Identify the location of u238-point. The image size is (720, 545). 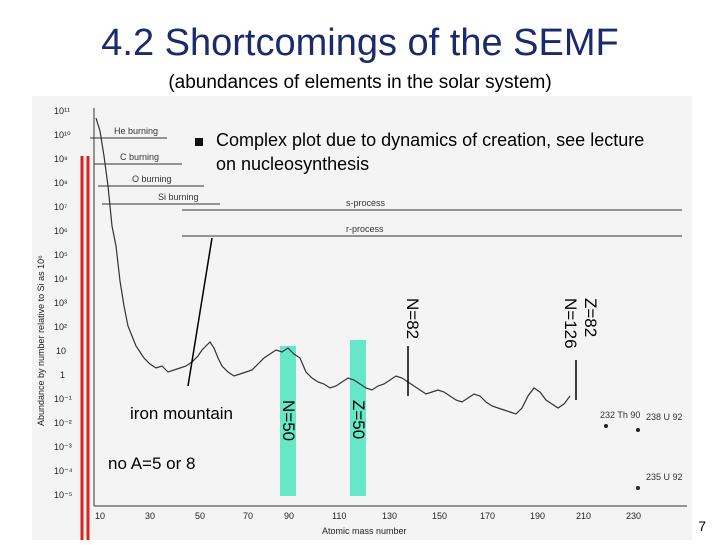
(638, 430).